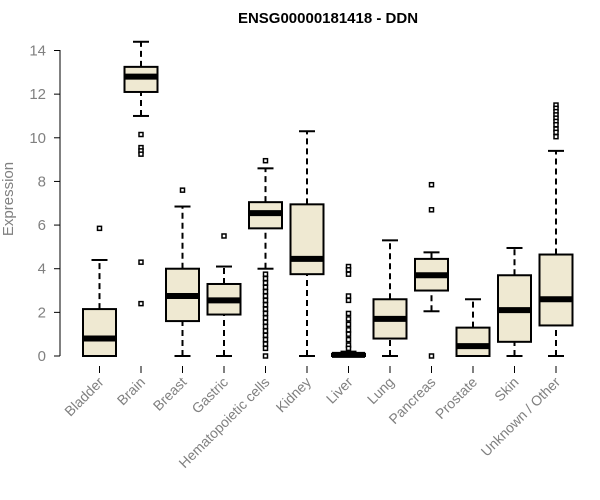 Image resolution: width=600 pixels, height=500 pixels. What do you see at coordinates (37, 138) in the screenshot?
I see `y-tick-label: 10` at bounding box center [37, 138].